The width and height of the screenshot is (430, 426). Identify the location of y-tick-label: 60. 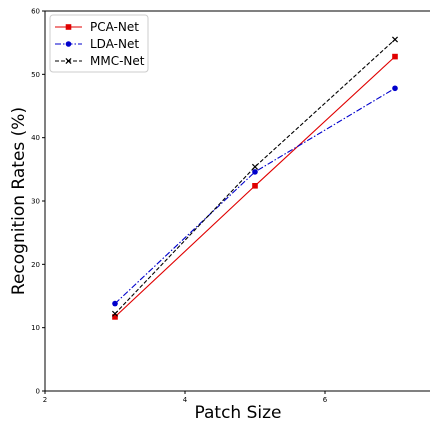
(35, 12).